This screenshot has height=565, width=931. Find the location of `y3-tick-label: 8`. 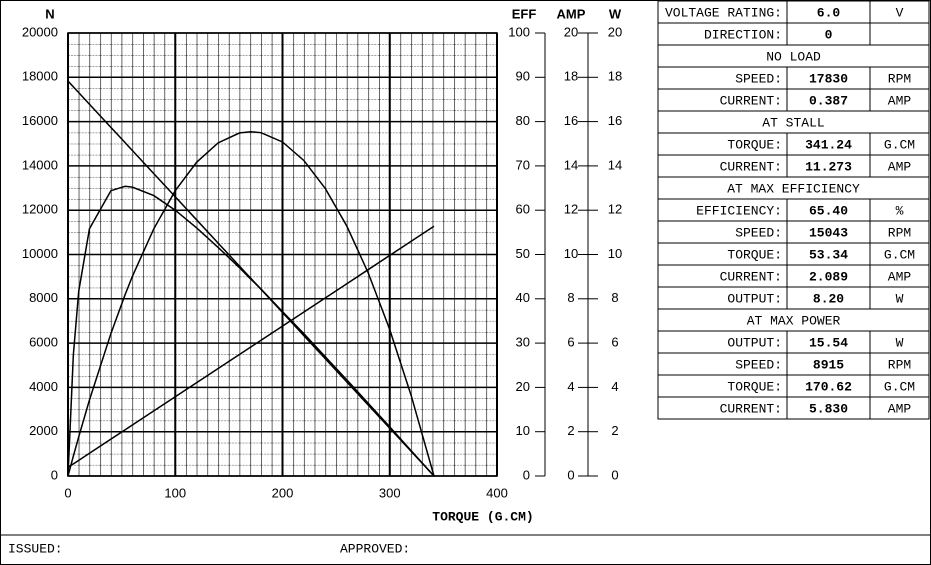

y3-tick-label: 8 is located at coordinates (570, 297).